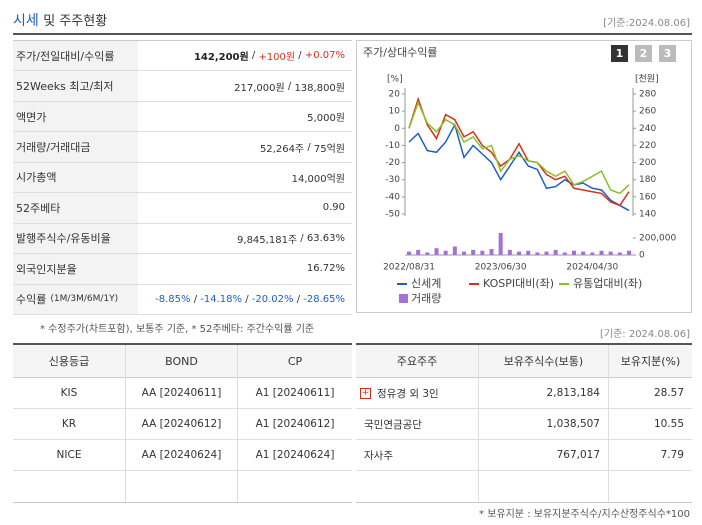  I want to click on tab-label: 1, so click(620, 53).